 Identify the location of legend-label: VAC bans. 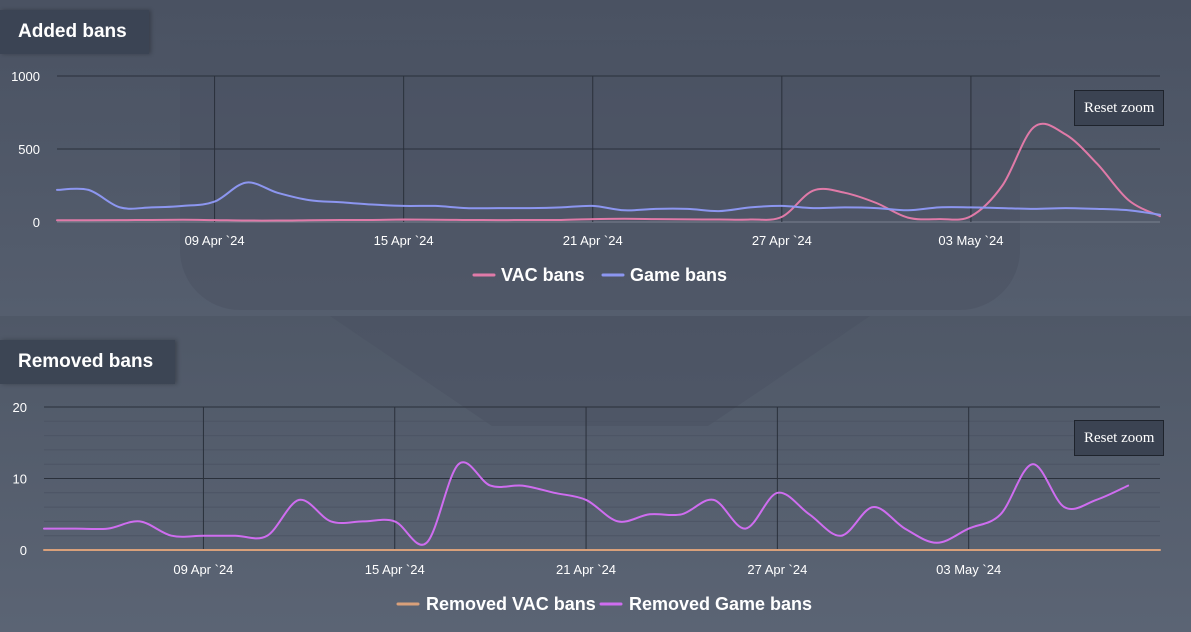
(543, 275).